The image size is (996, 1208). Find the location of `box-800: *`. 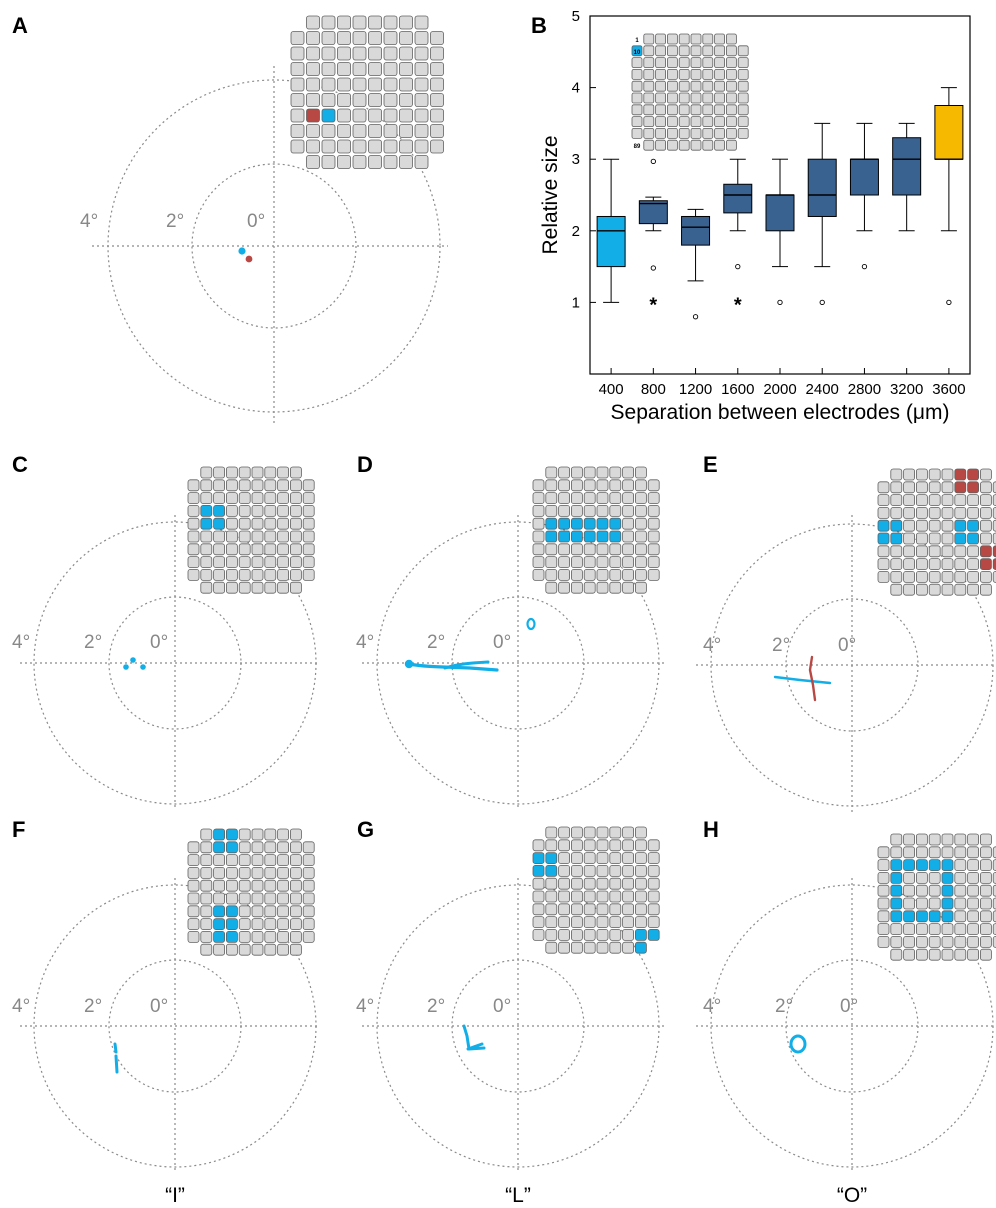

box-800: * is located at coordinates (653, 237).